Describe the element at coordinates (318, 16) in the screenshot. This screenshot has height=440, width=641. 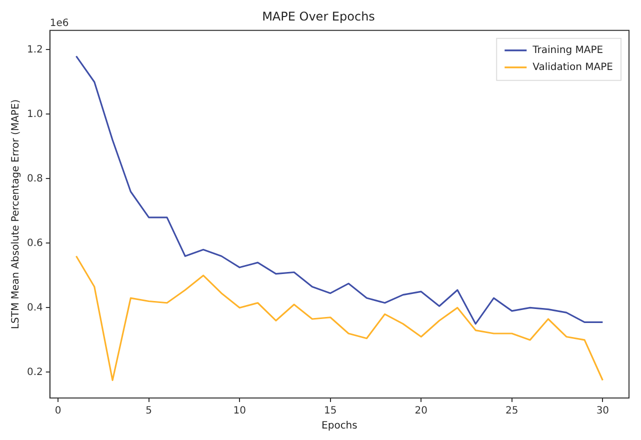
I see `chart-title: MAPE Over Epochs` at that location.